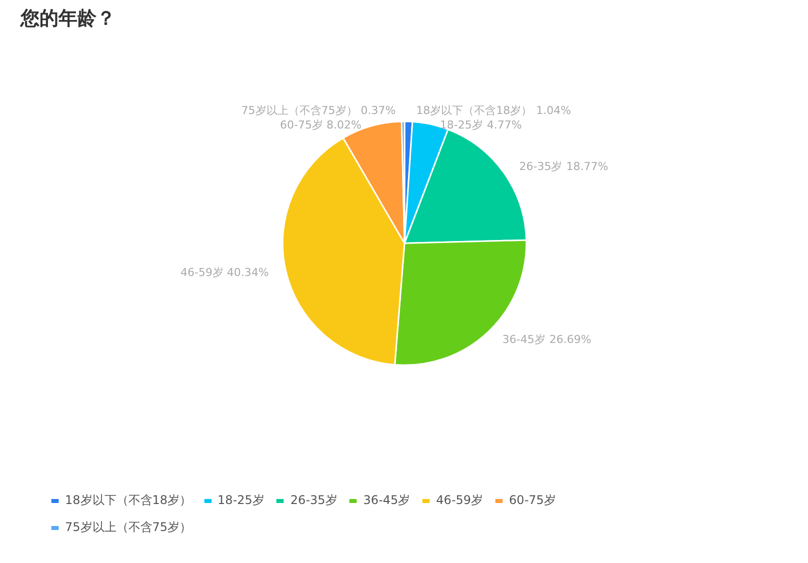  What do you see at coordinates (460, 500) in the screenshot?
I see `legend-label: 46-59岁` at bounding box center [460, 500].